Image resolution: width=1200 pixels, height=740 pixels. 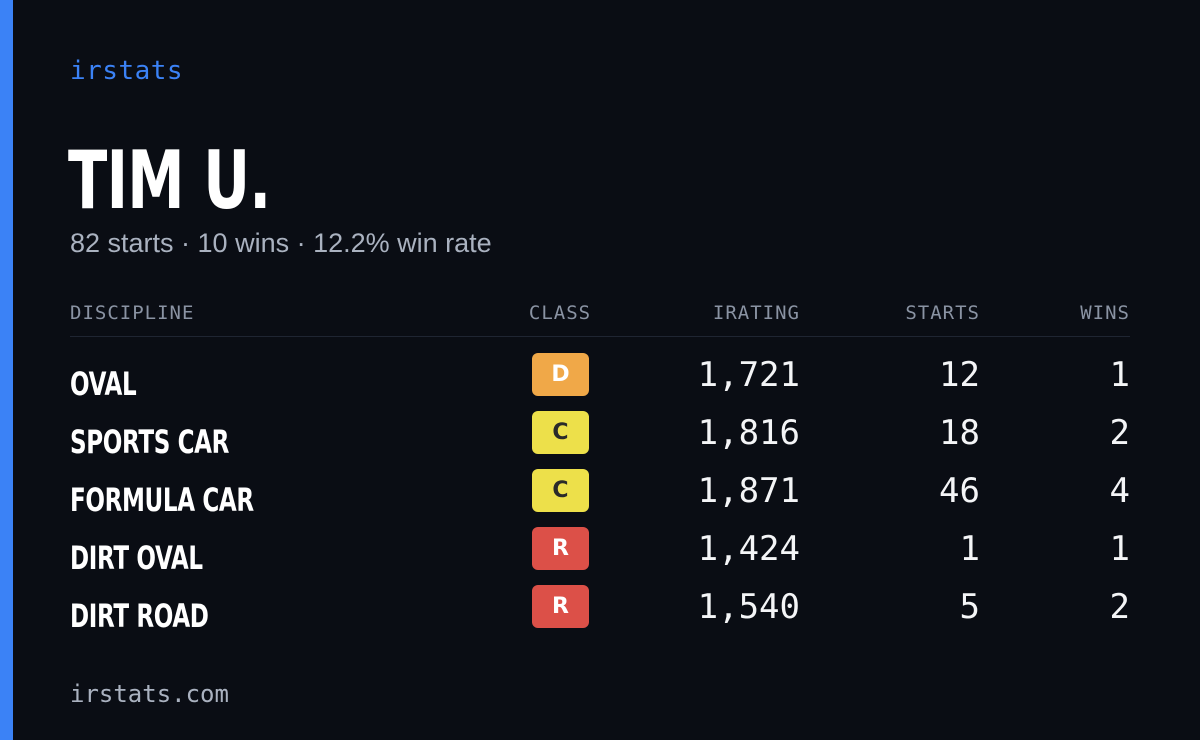 What do you see at coordinates (149, 442) in the screenshot?
I see `discipline-name: SPORTS CAR` at bounding box center [149, 442].